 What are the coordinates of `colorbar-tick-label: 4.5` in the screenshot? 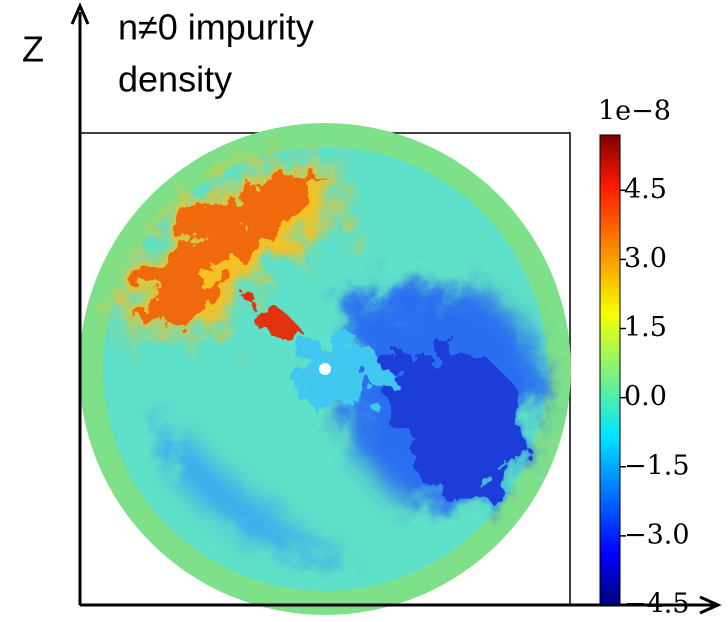 It's located at (645, 189).